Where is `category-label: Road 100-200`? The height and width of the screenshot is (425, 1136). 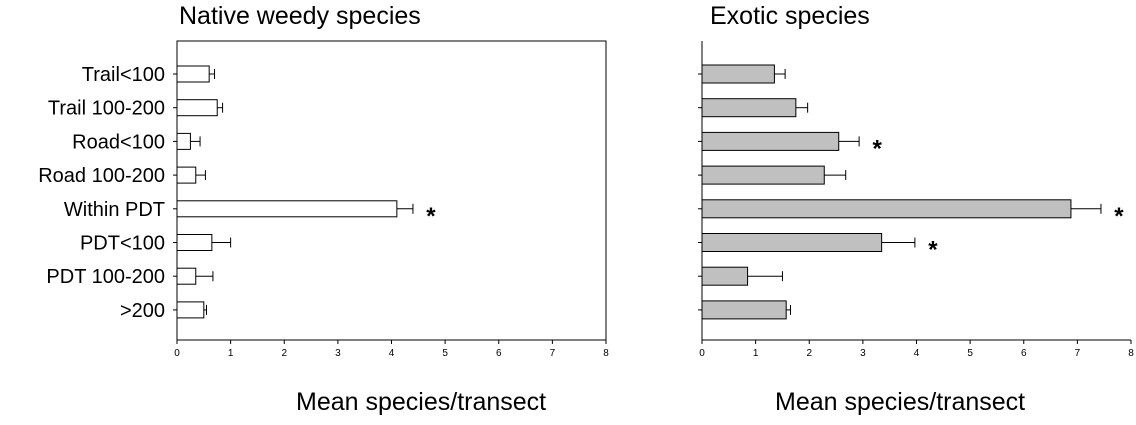
category-label: Road 100-200 is located at coordinates (101, 176).